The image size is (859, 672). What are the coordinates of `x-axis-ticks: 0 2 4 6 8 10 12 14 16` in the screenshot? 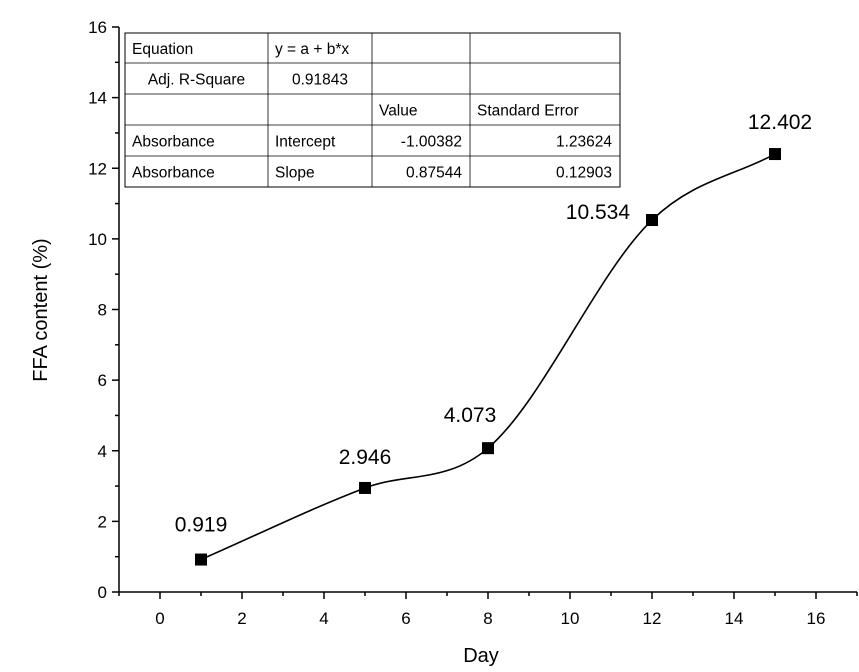 It's located at (488, 610).